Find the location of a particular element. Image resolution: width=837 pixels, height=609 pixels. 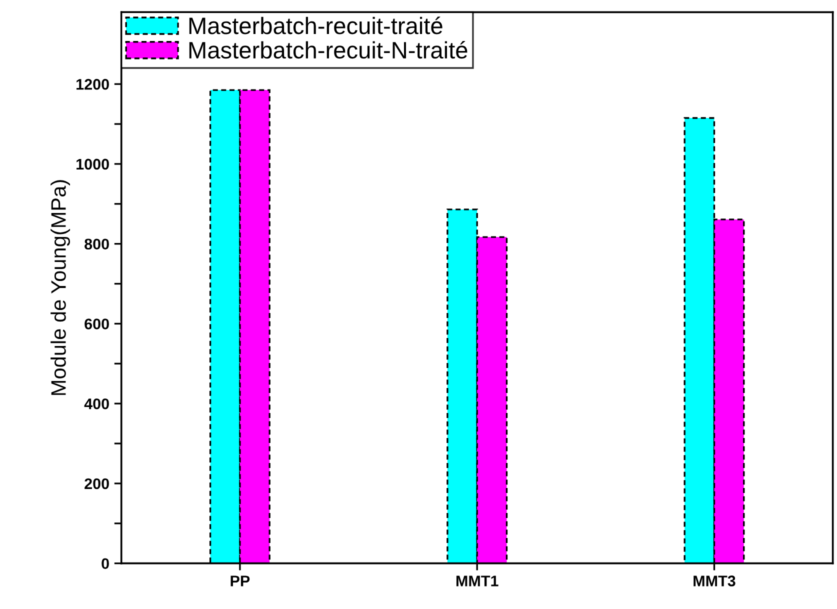

x-tick-label: MMT1 is located at coordinates (477, 581).